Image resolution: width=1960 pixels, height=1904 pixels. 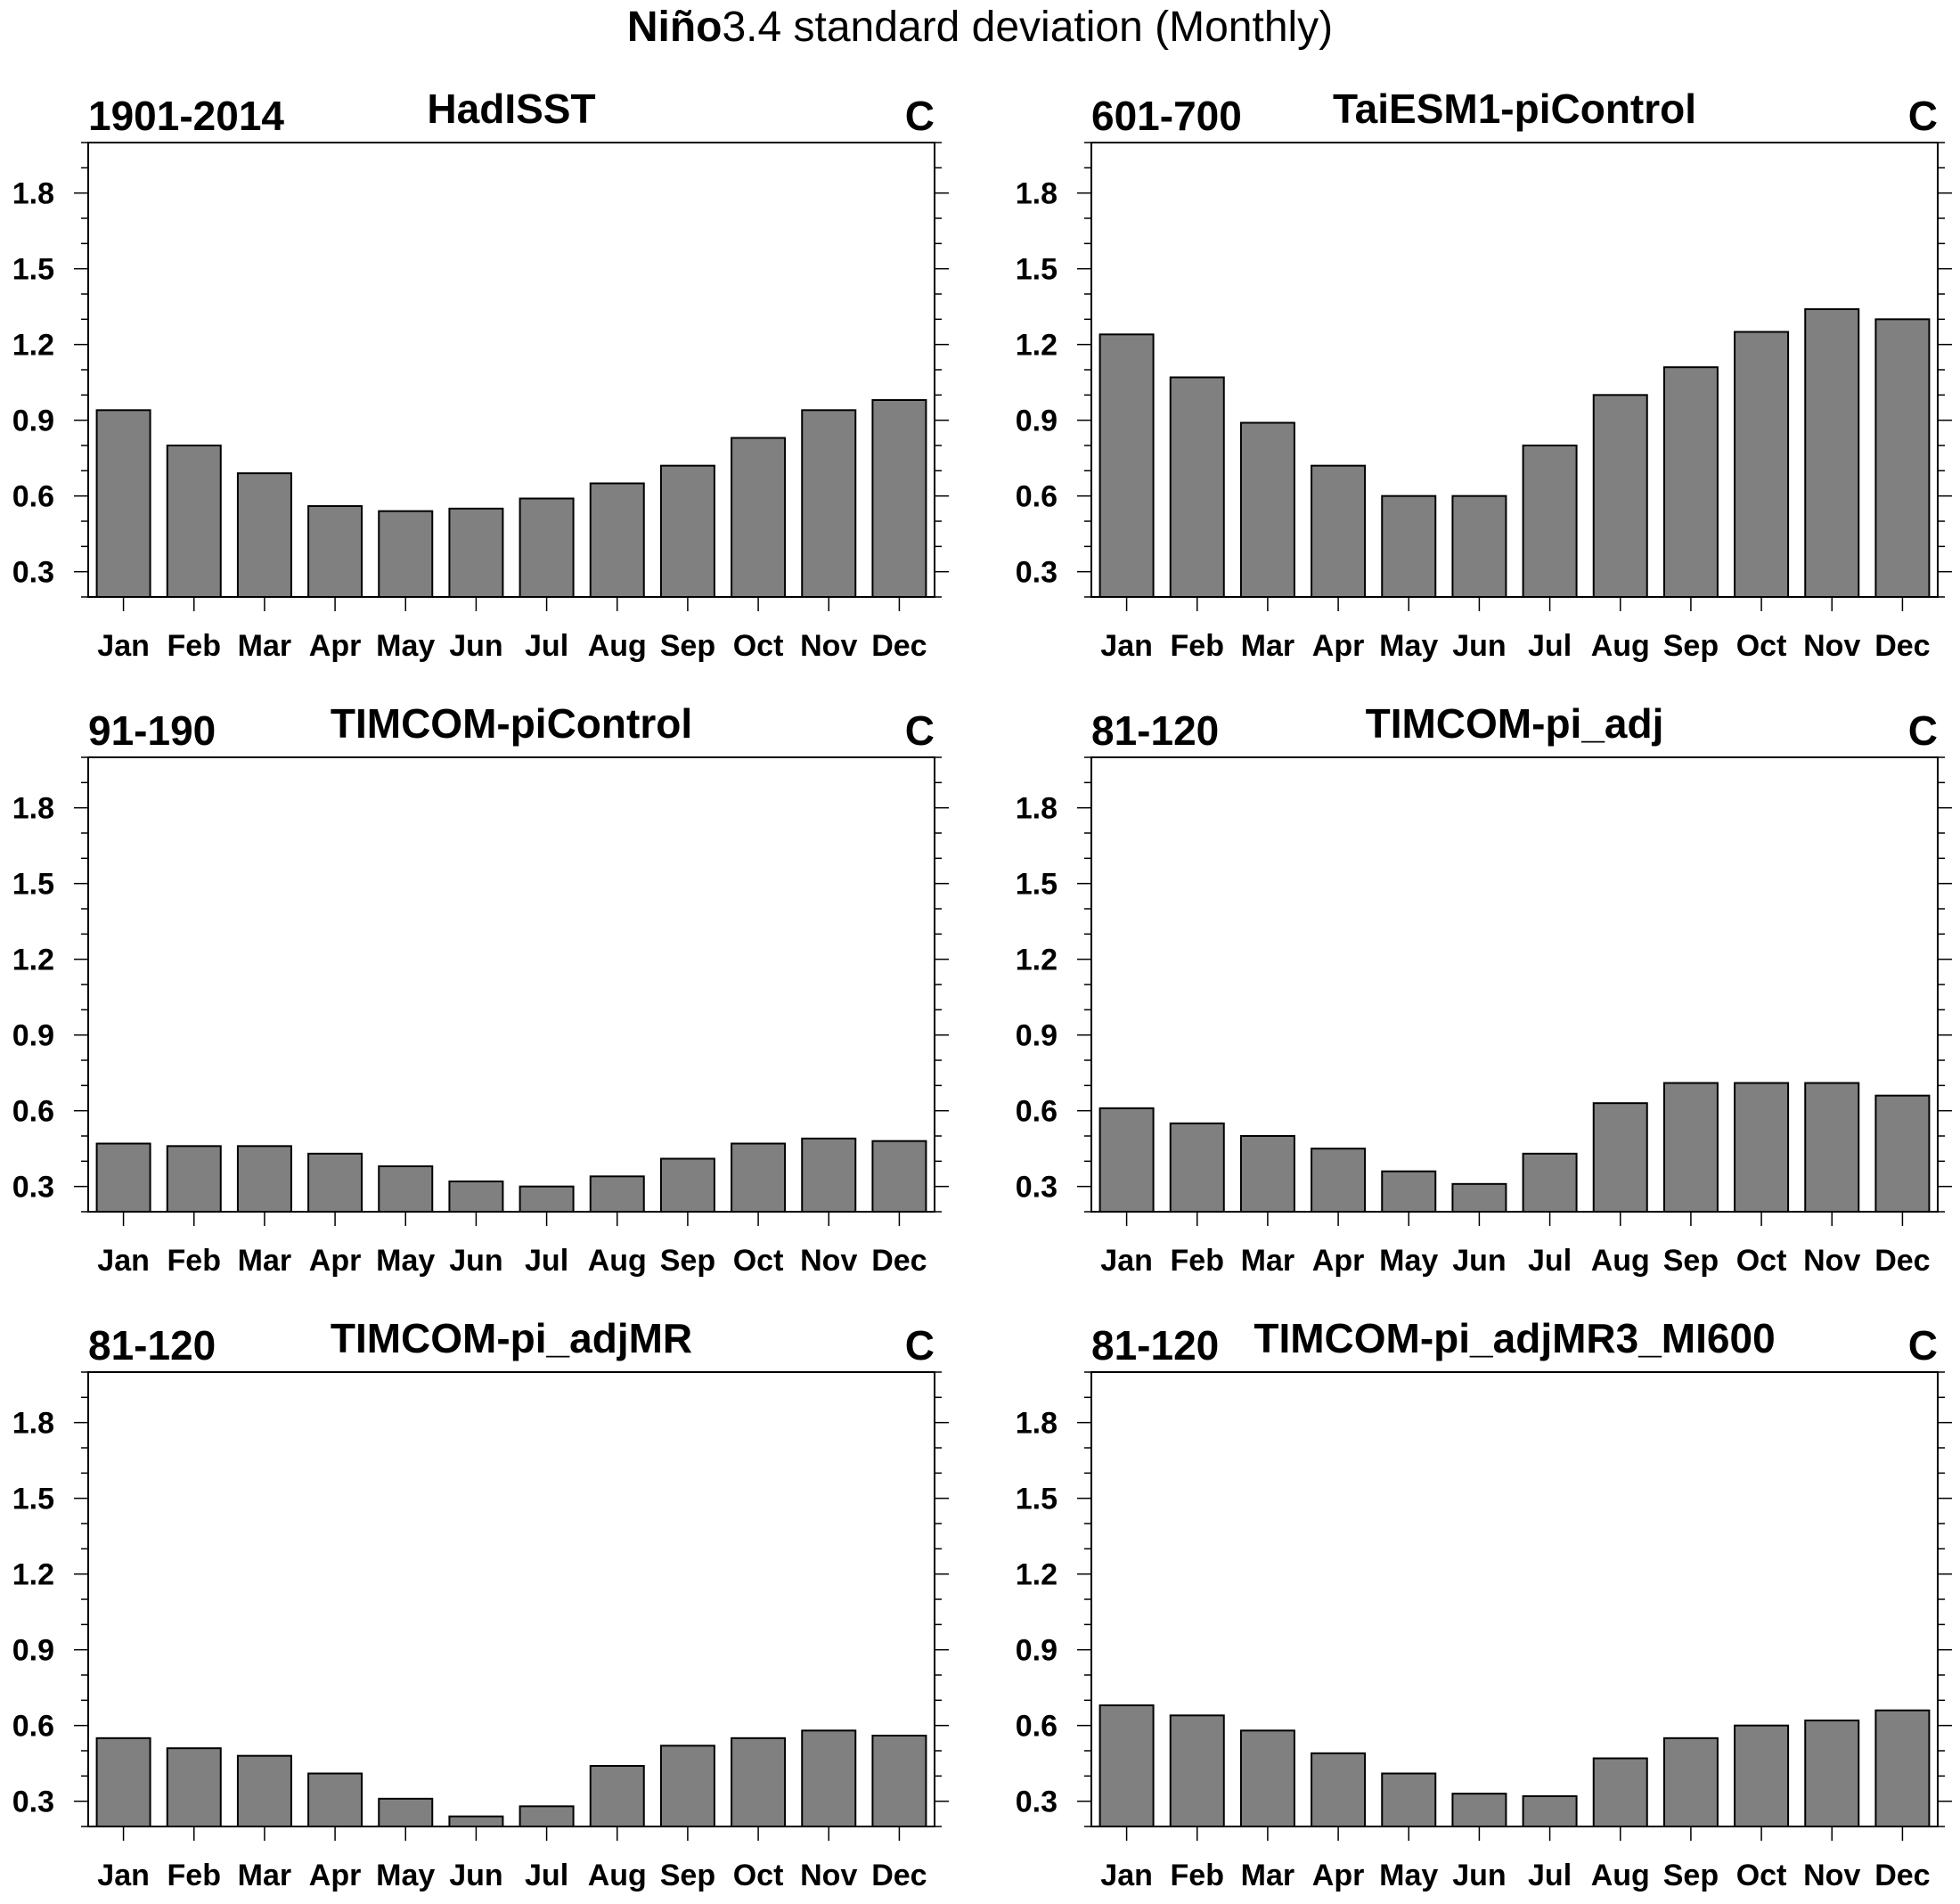 What do you see at coordinates (1515, 723) in the screenshot?
I see `panel-title: TIMCOM-pi_adj` at bounding box center [1515, 723].